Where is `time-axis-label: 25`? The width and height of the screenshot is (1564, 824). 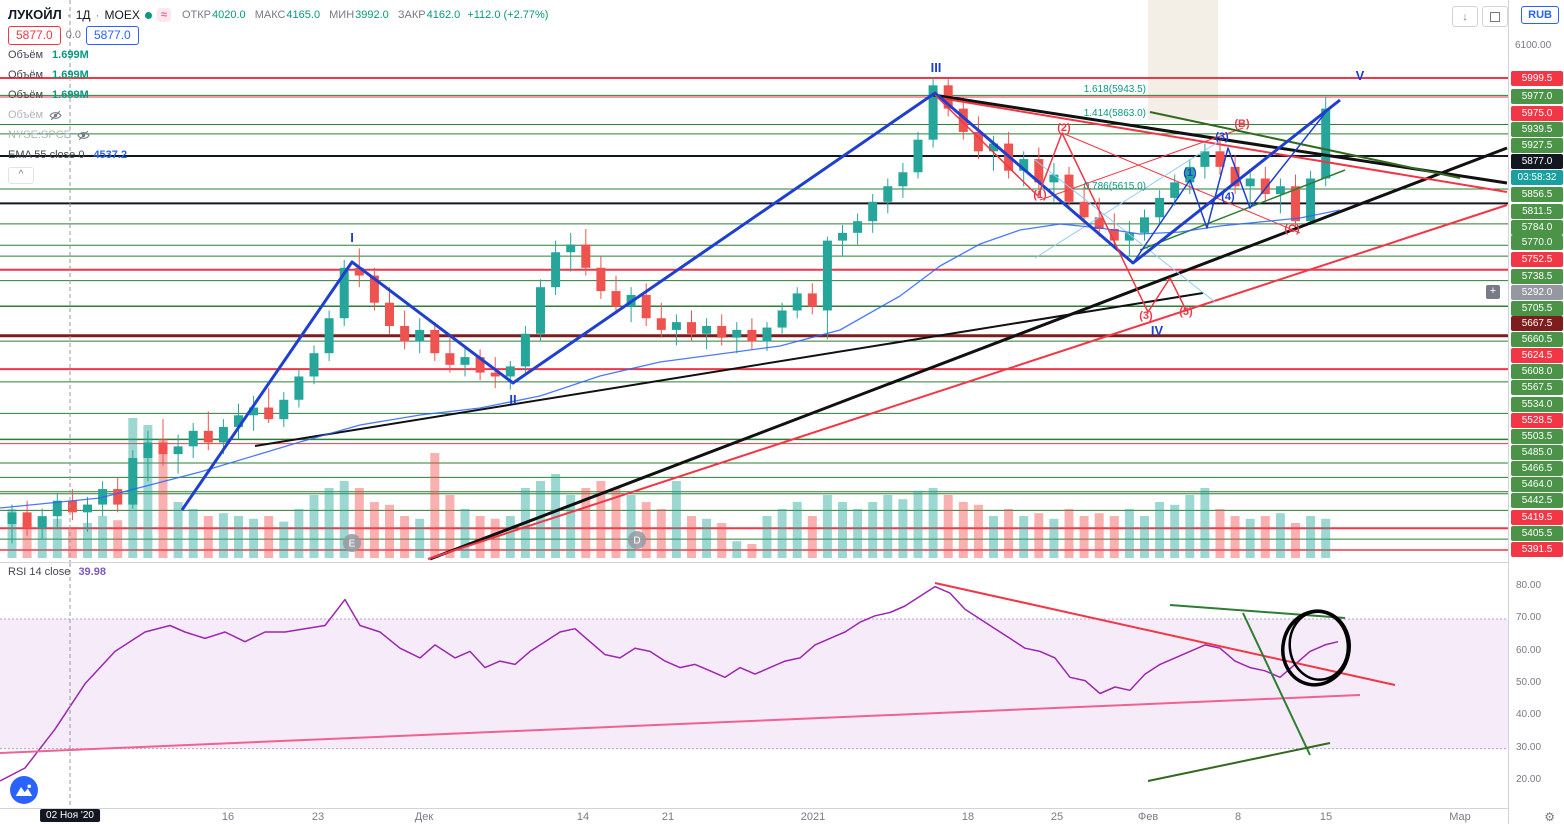
time-axis-label: 25 is located at coordinates (1057, 817).